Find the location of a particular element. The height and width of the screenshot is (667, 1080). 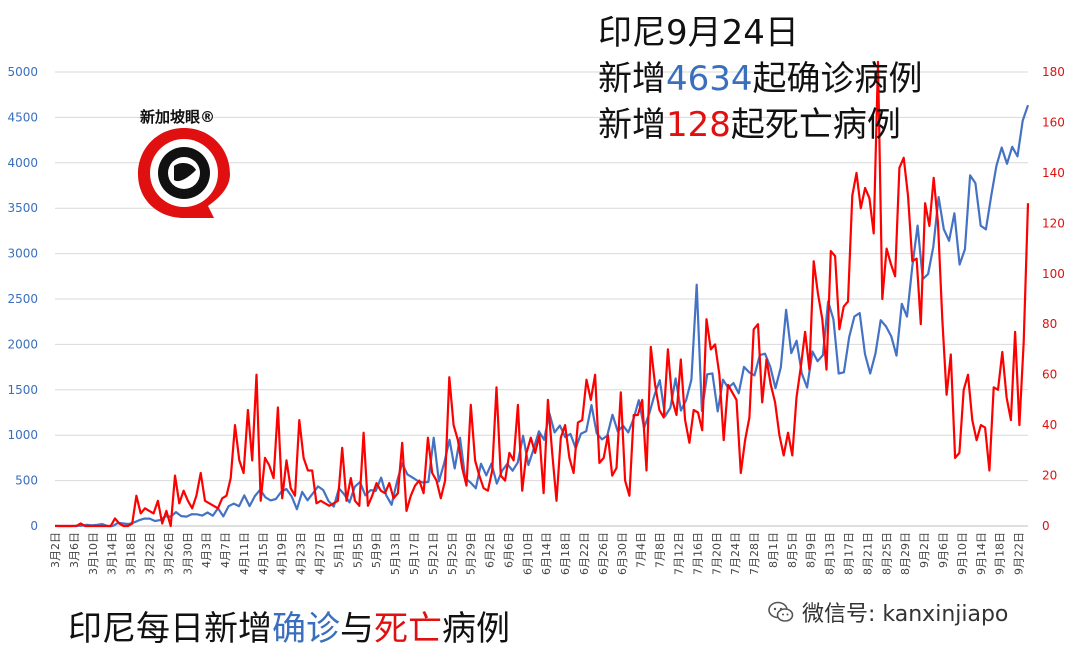

left-tick-label: 4500 is located at coordinates (22, 117).